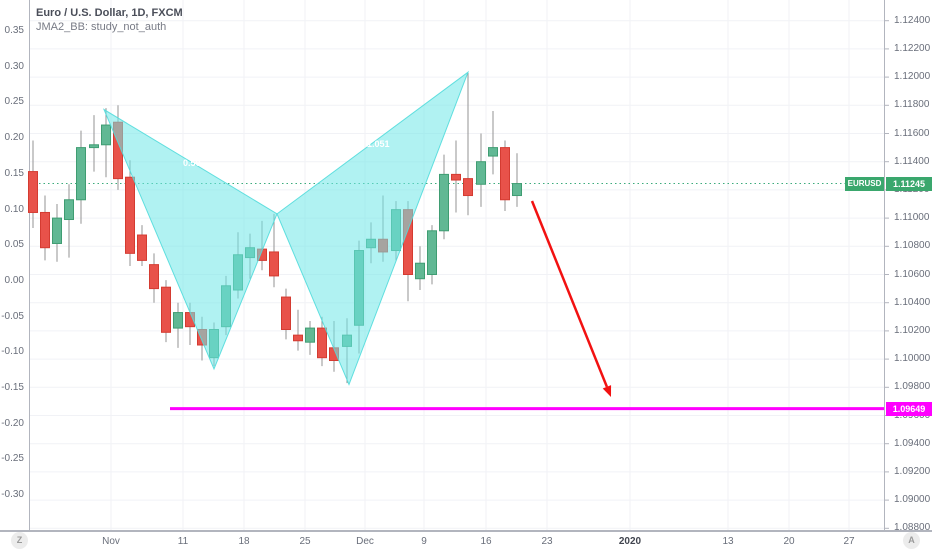  What do you see at coordinates (19, 540) in the screenshot?
I see `timezone-button: Z` at bounding box center [19, 540].